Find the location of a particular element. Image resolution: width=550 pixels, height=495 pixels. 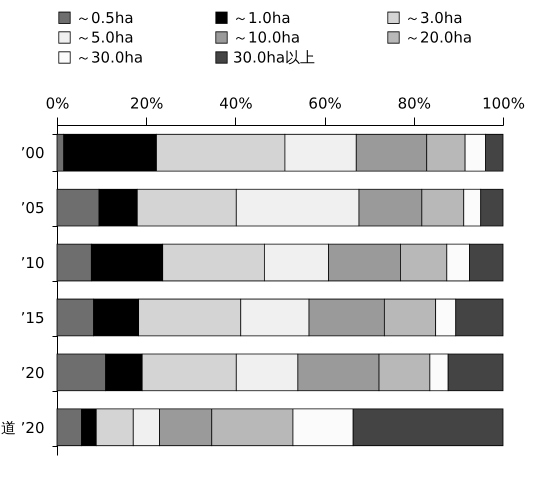

x-tick-label: 100% is located at coordinates (503, 103).